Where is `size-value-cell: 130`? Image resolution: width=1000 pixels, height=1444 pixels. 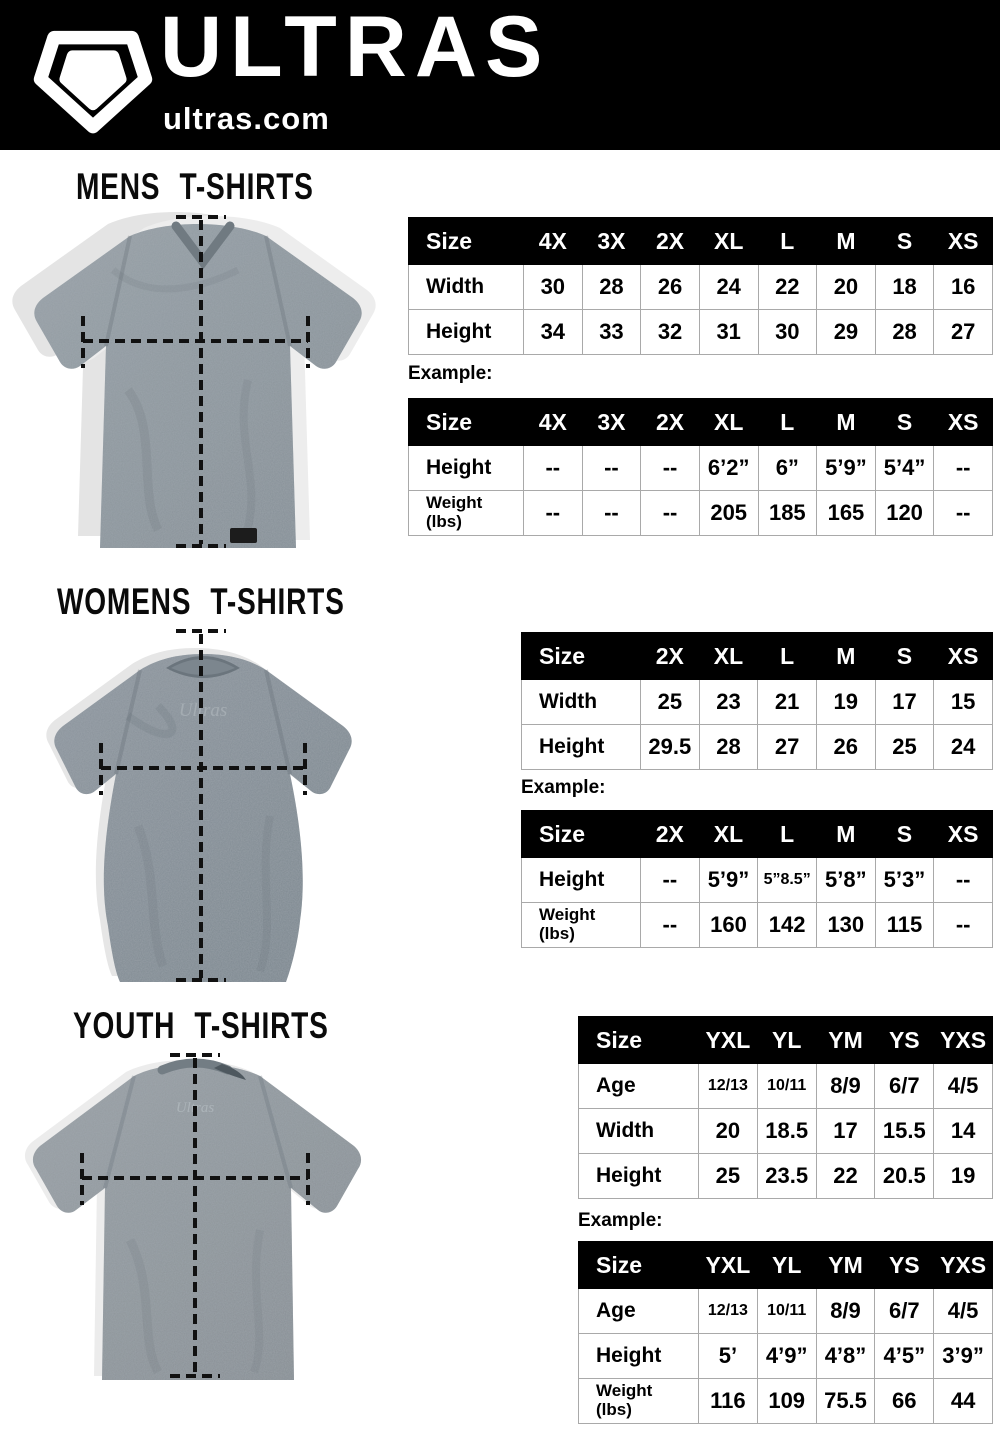 size-value-cell: 130 is located at coordinates (845, 925).